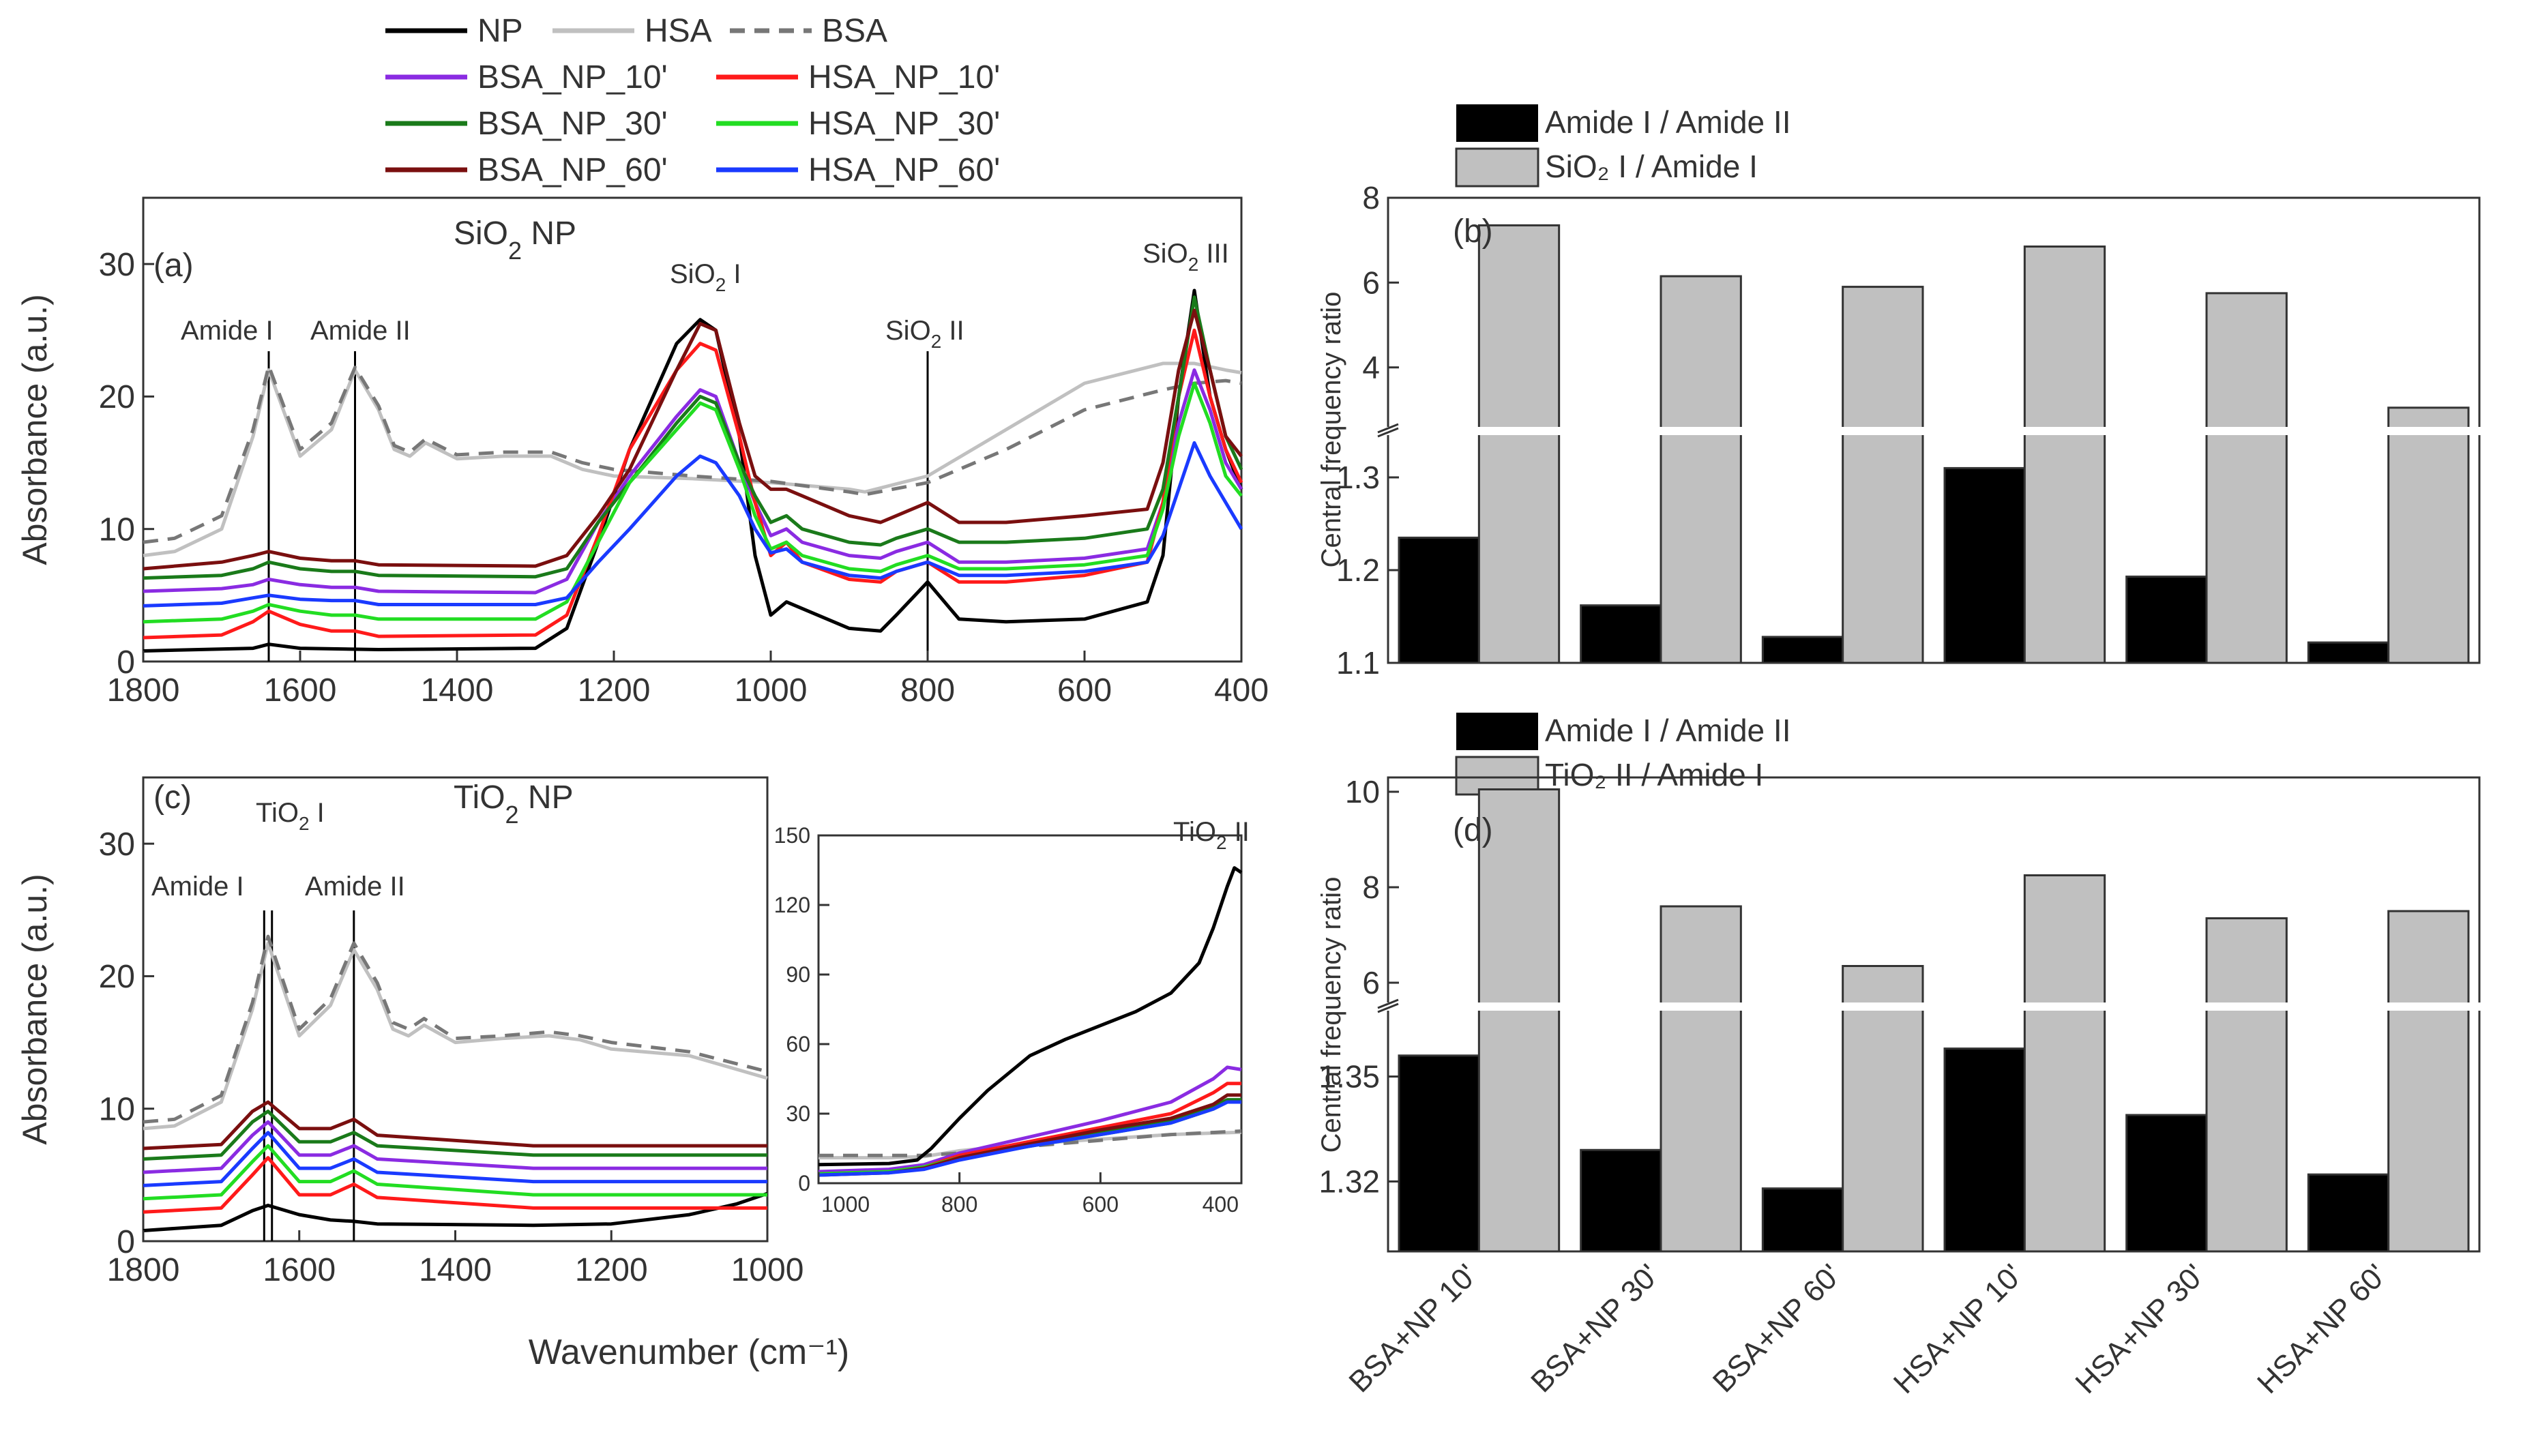 This screenshot has height=1456, width=2536. Describe the element at coordinates (1595, 1328) in the screenshot. I see `category-label-bsa-np-30: BSA+NP 30'` at that location.